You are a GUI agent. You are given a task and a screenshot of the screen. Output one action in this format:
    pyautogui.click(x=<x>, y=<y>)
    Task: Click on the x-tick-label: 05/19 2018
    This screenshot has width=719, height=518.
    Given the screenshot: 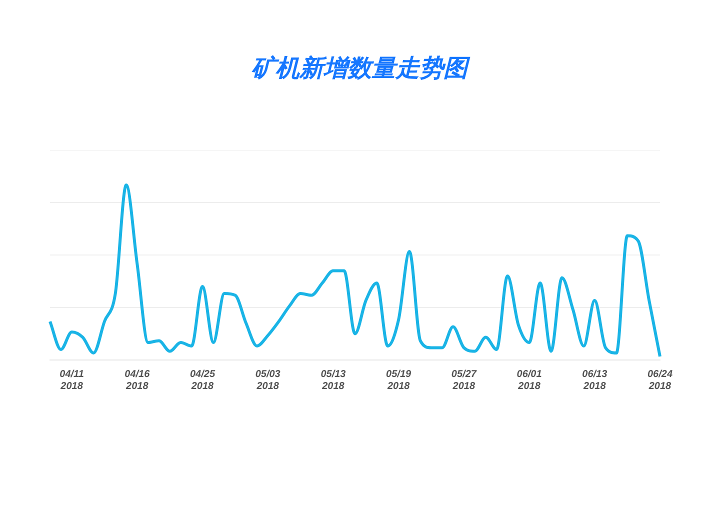 What is the action you would take?
    pyautogui.click(x=399, y=380)
    